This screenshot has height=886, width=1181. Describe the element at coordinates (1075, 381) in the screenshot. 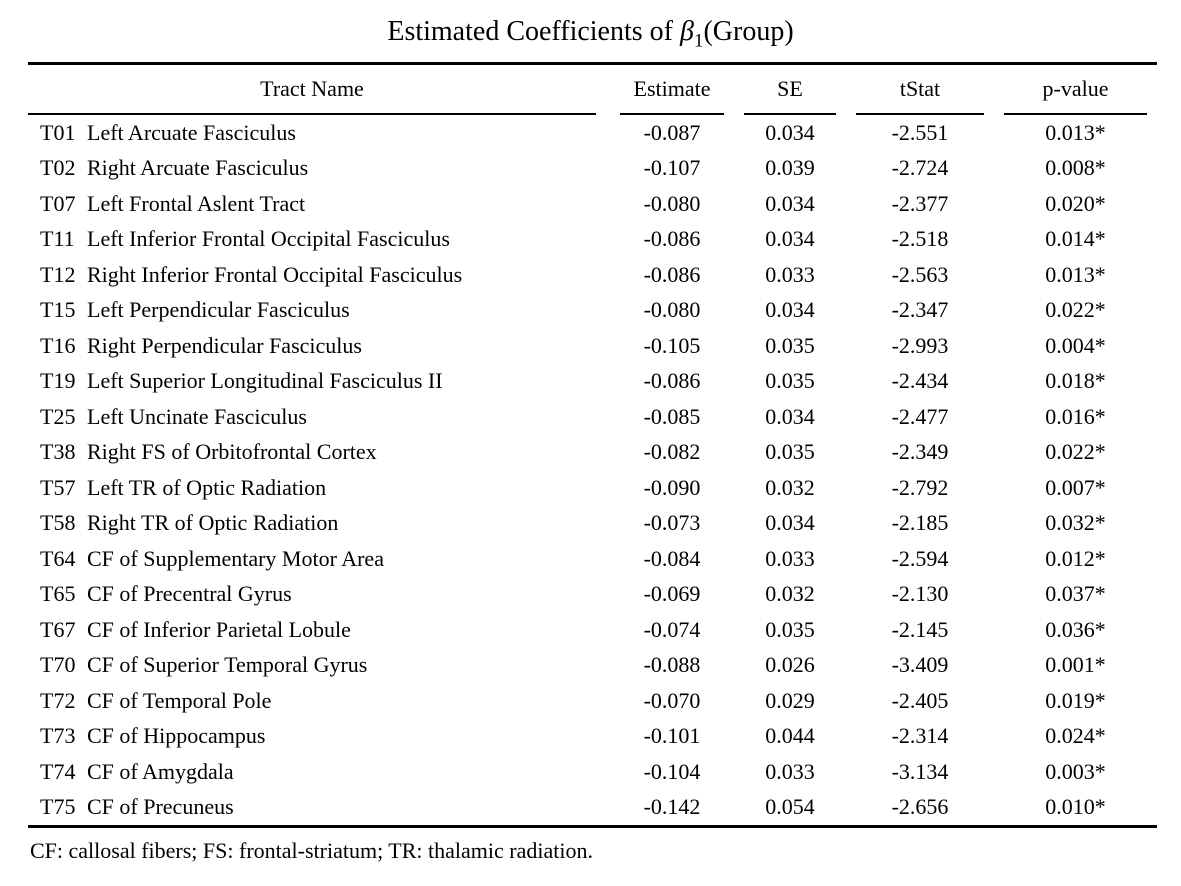

I see `pvalue-cell: 0.018*` at that location.